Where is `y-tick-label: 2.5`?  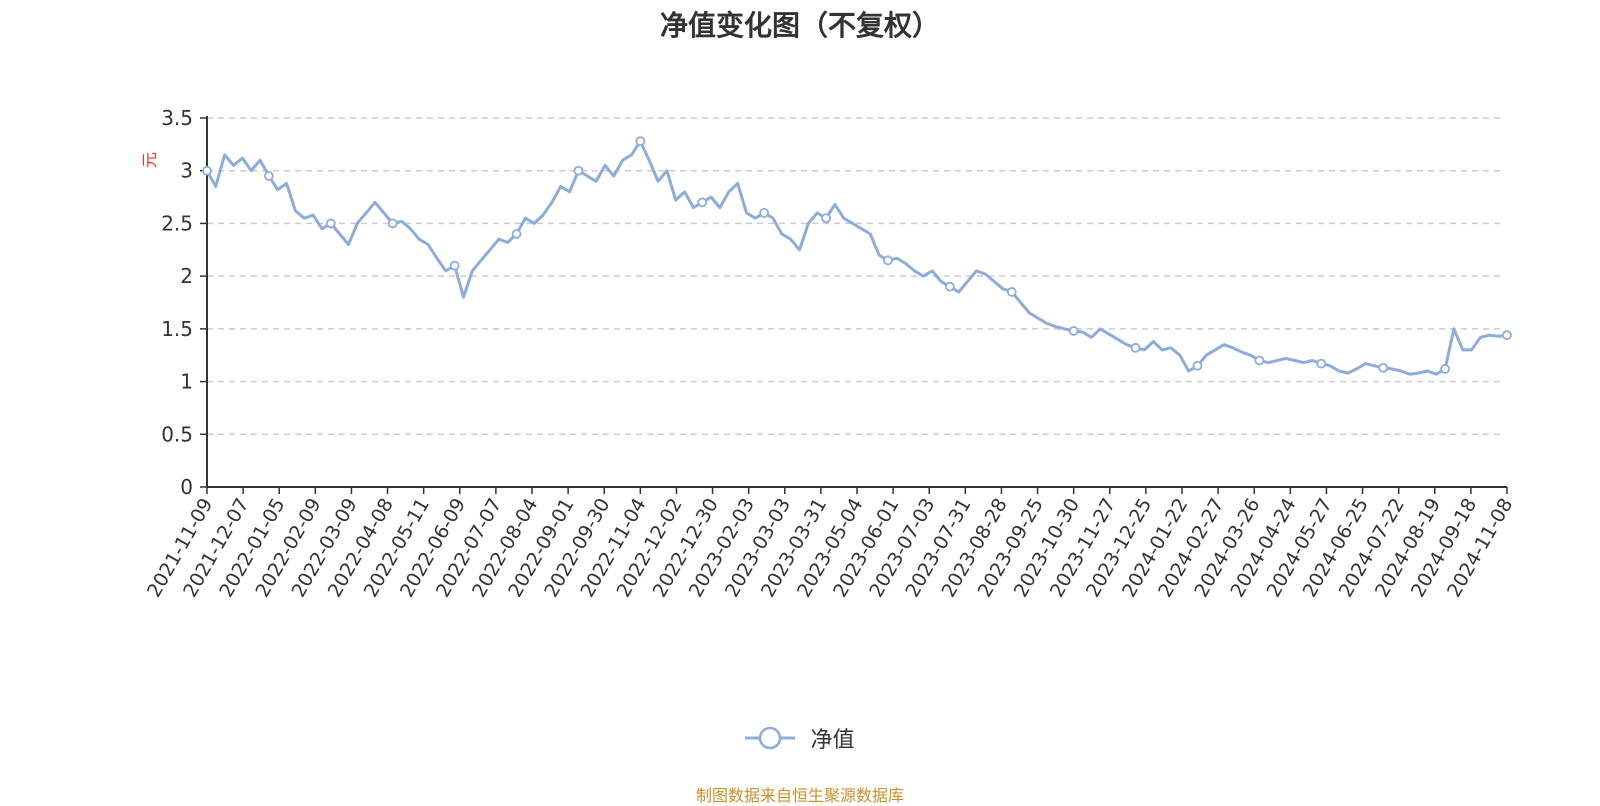 y-tick-label: 2.5 is located at coordinates (177, 223).